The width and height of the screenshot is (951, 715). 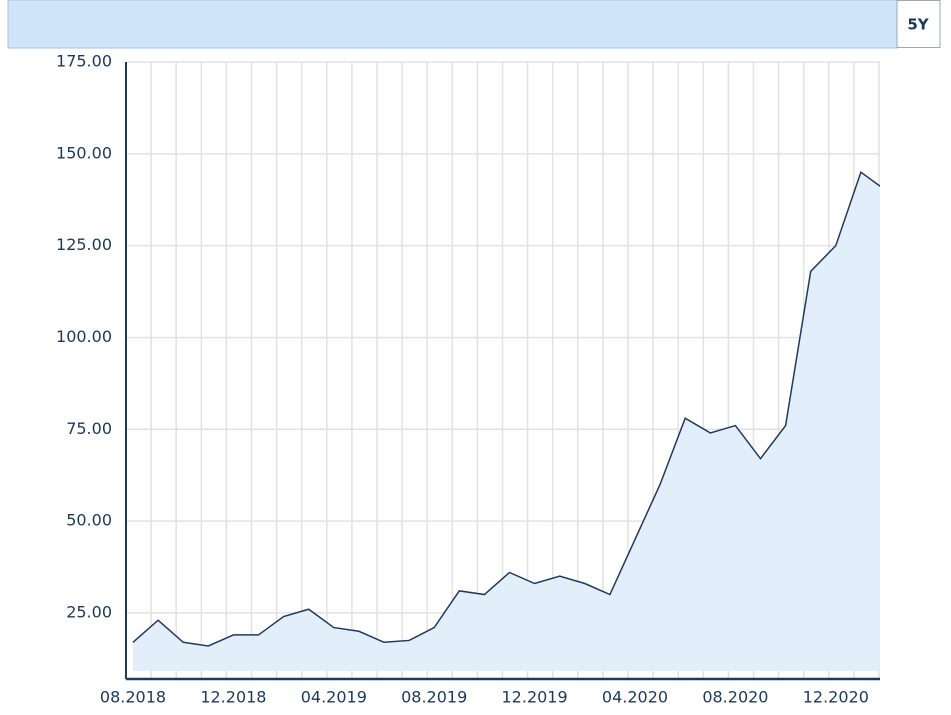 What do you see at coordinates (635, 697) in the screenshot?
I see `x-tick-label: 04.2020` at bounding box center [635, 697].